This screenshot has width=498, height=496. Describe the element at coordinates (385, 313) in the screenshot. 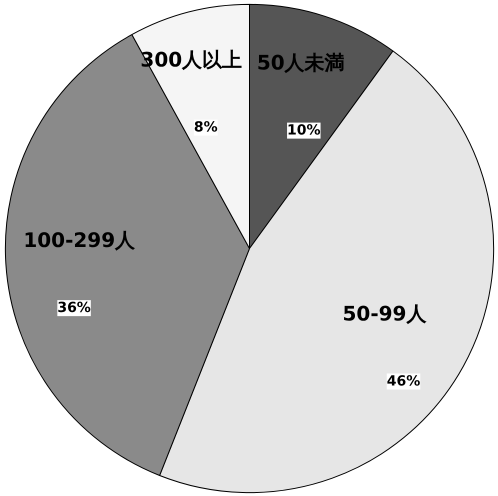

I see `slice-label: 50-99人` at that location.